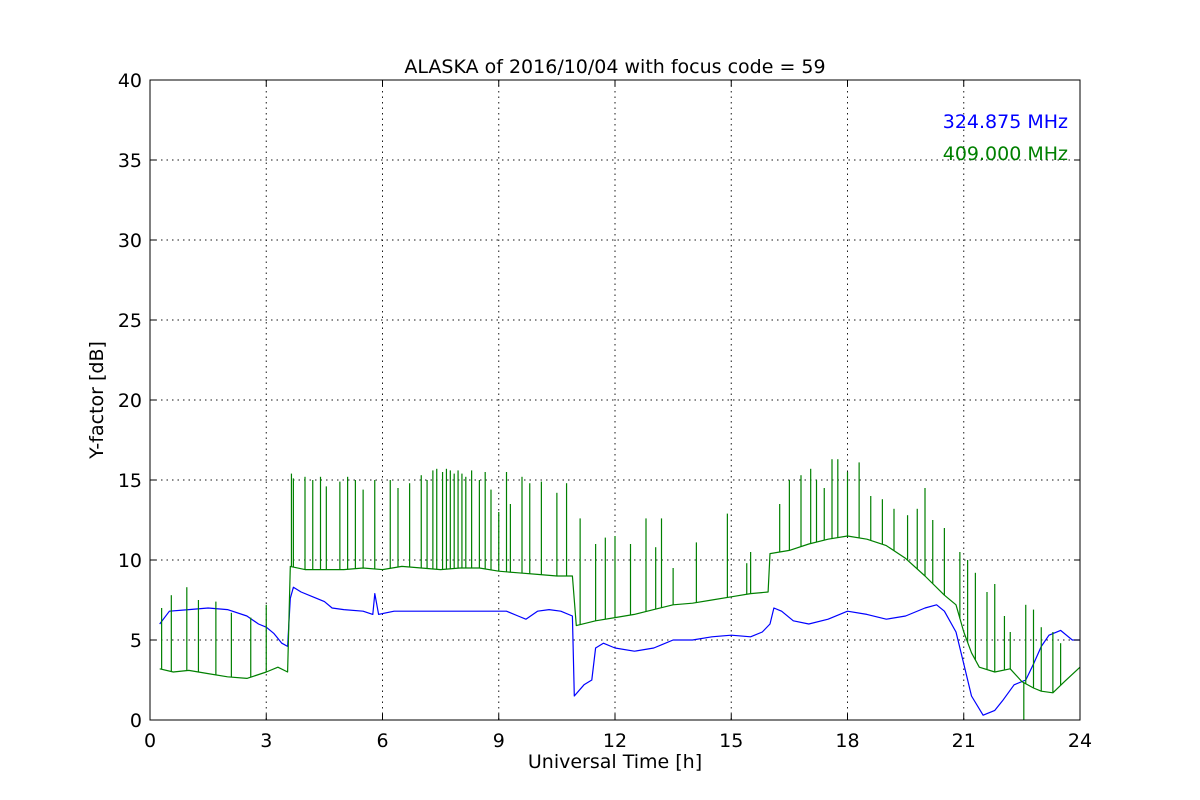  What do you see at coordinates (1080, 741) in the screenshot?
I see `x-tick-label: 24` at bounding box center [1080, 741].